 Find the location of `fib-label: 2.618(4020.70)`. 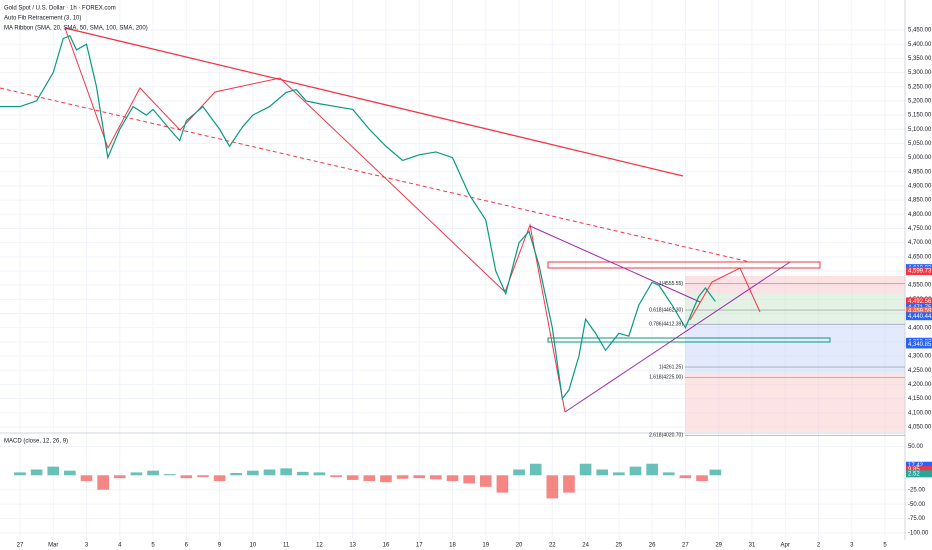

fib-label: 2.618(4020.70) is located at coordinates (666, 436).